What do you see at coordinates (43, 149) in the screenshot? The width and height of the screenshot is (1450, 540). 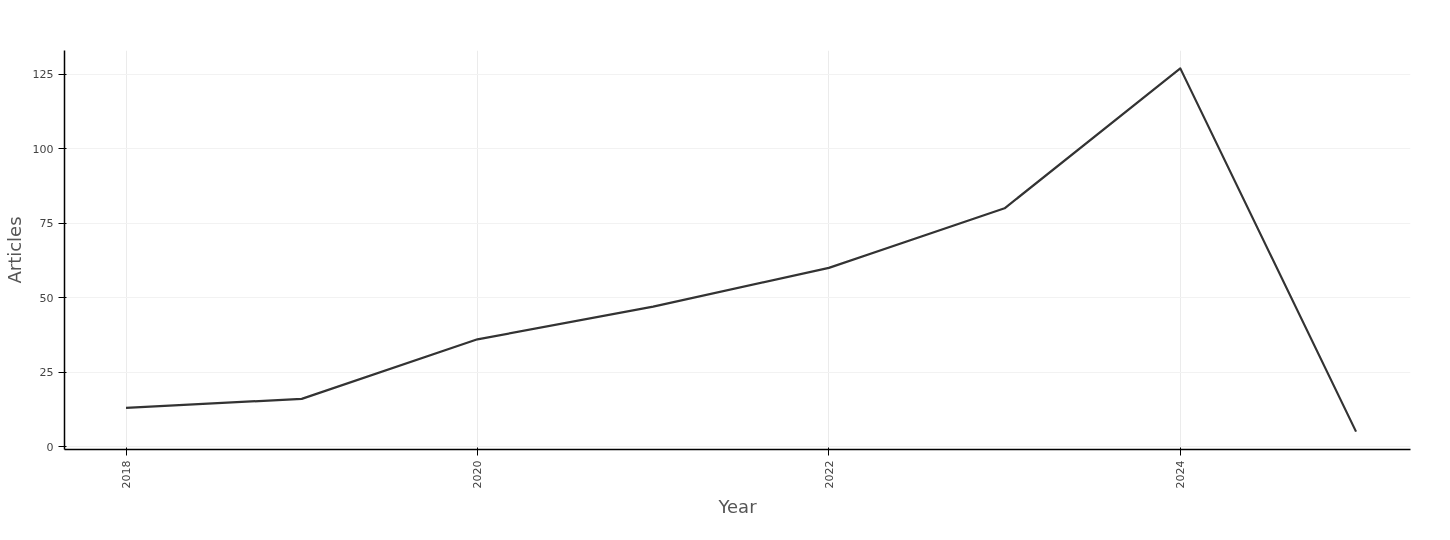 I see `y-tick-label: 100` at bounding box center [43, 149].